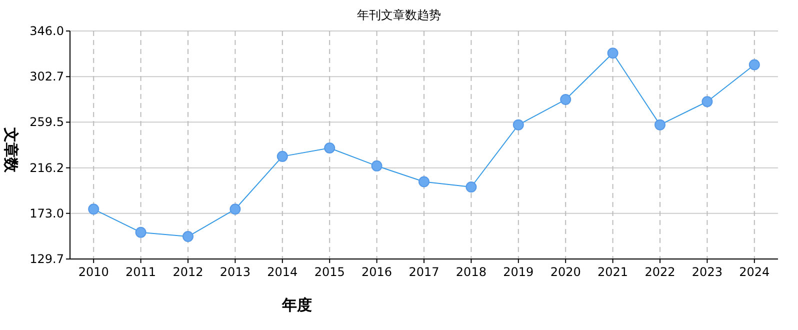 The height and width of the screenshot is (330, 798). I want to click on x-tick-label: 2013, so click(235, 272).